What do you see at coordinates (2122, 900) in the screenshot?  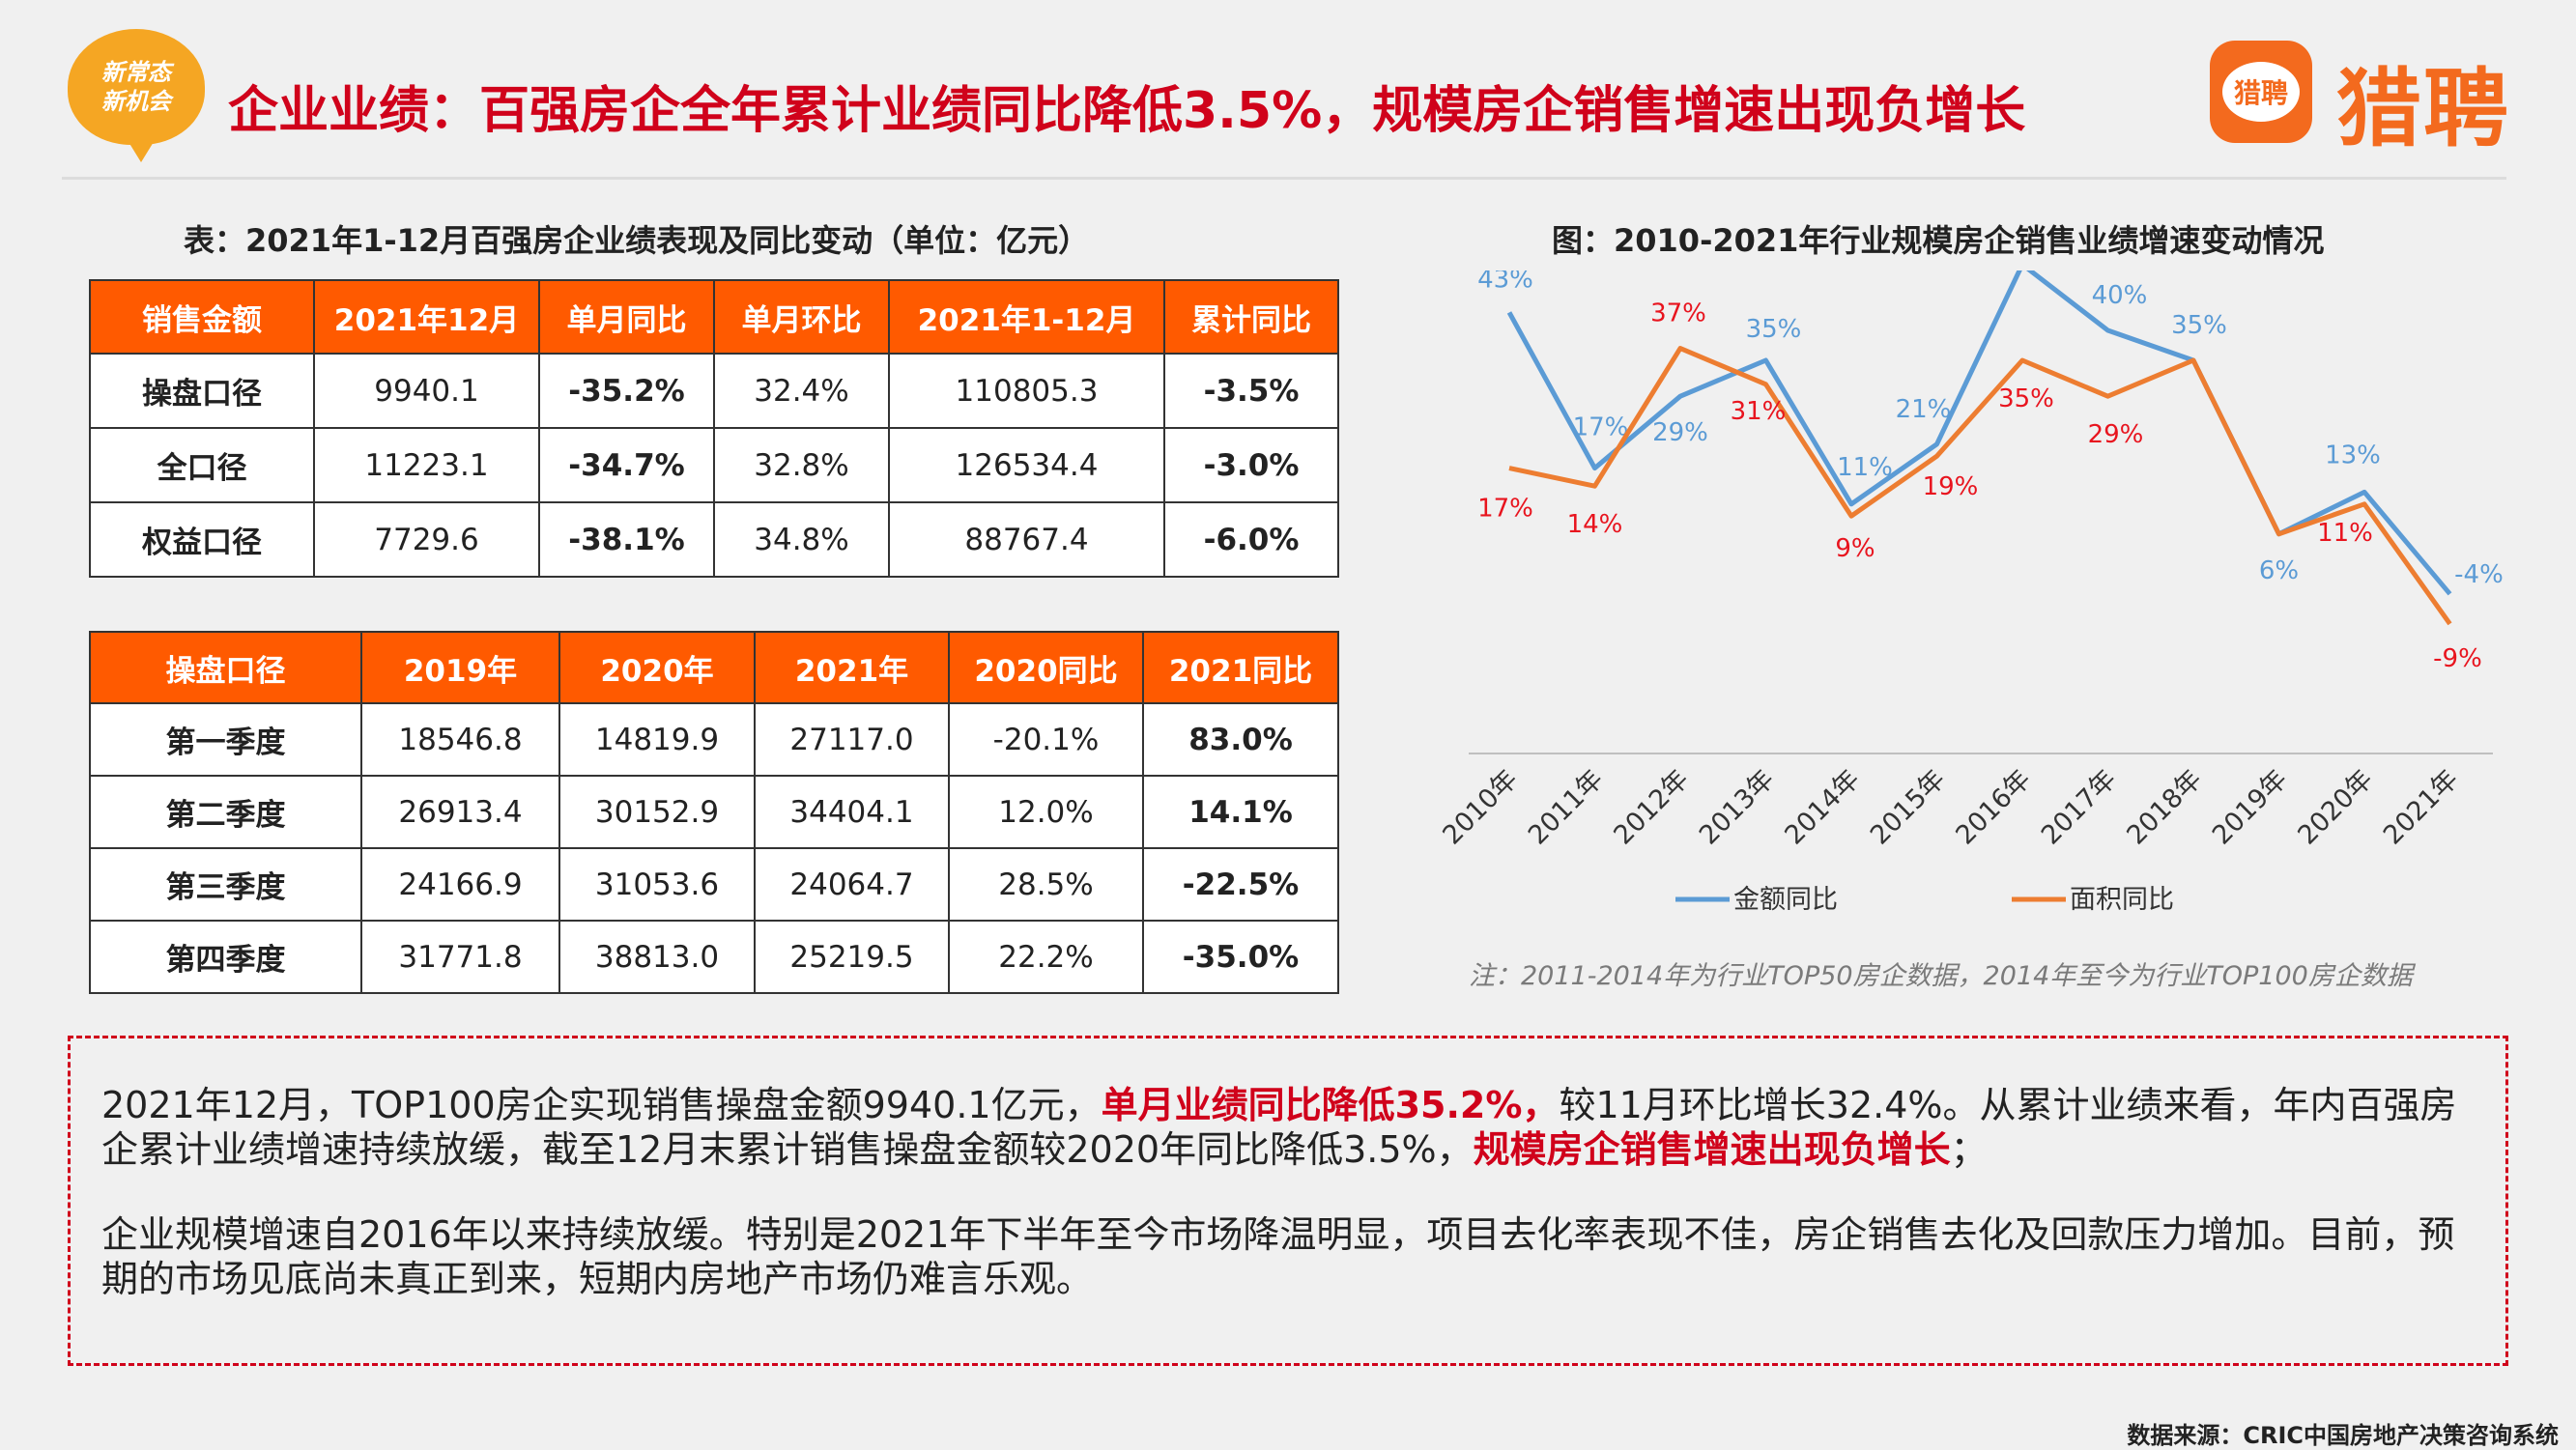 I see `legend-label: 面积同比` at bounding box center [2122, 900].